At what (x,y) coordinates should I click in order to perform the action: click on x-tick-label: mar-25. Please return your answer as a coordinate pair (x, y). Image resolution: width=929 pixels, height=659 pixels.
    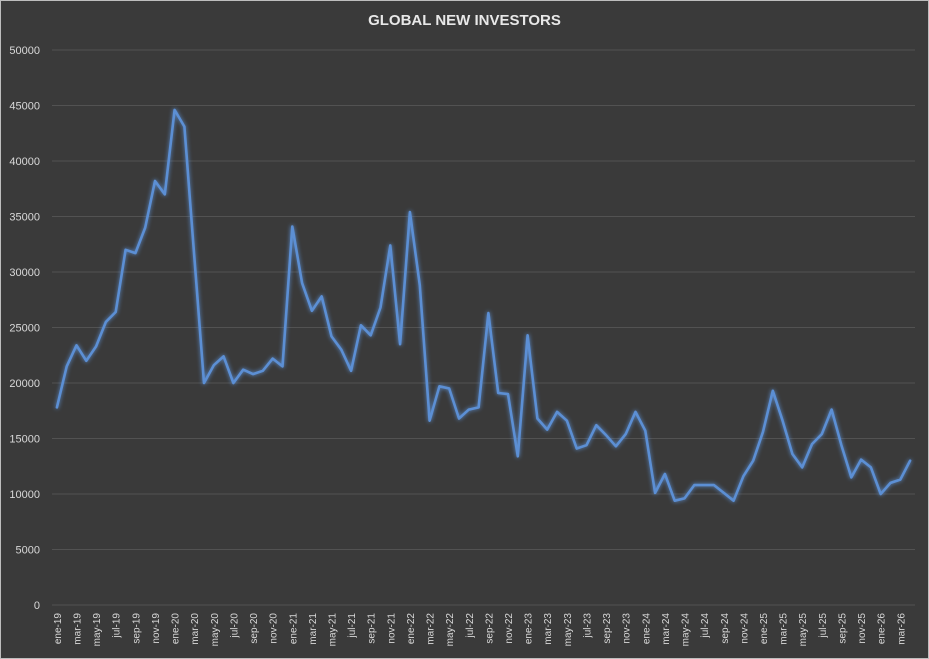
    Looking at the image, I should click on (784, 629).